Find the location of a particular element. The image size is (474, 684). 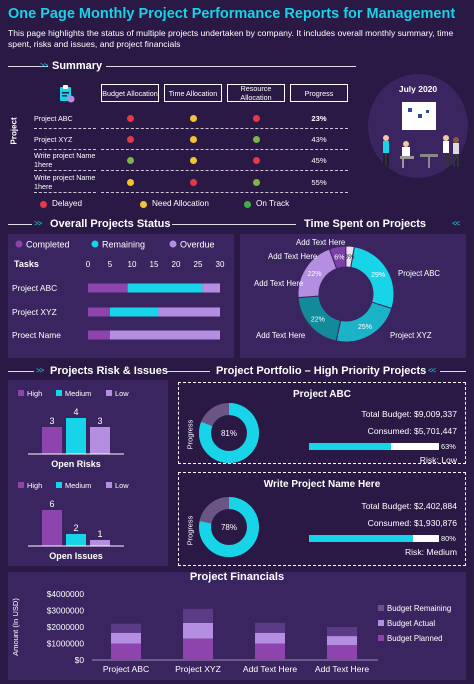

slice-category-label: Project ABC is located at coordinates (419, 273).